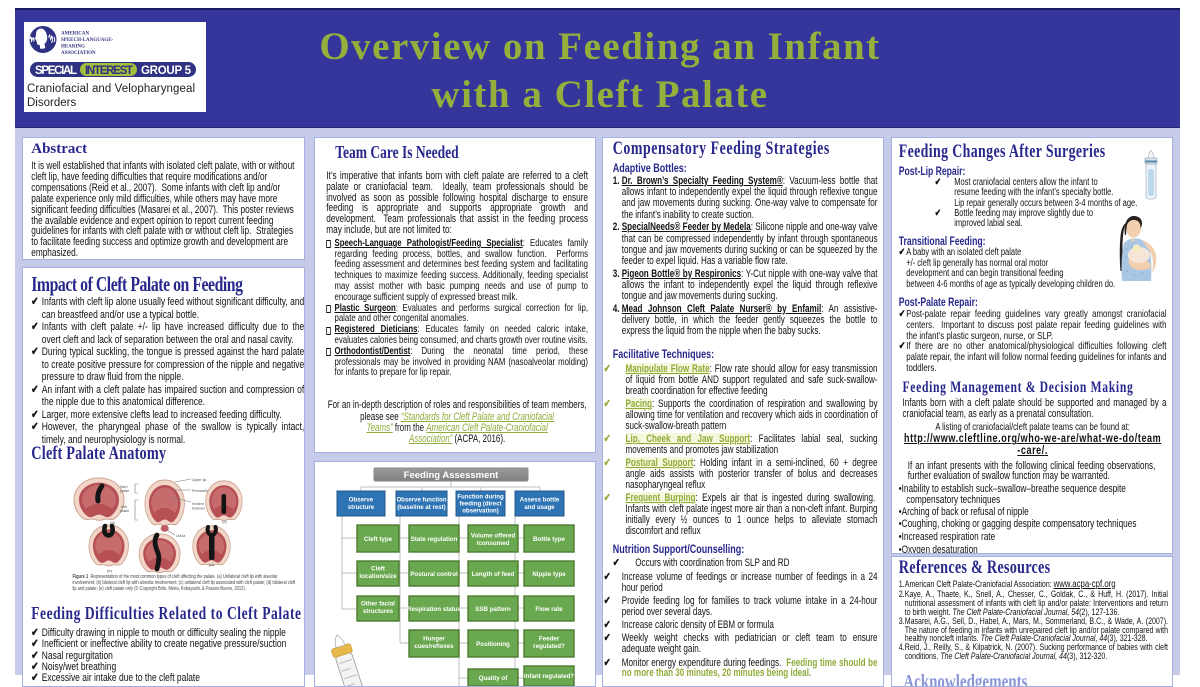 The height and width of the screenshot is (687, 1200). What do you see at coordinates (123, 487) in the screenshot?
I see `svg-text: Hard` at bounding box center [123, 487].